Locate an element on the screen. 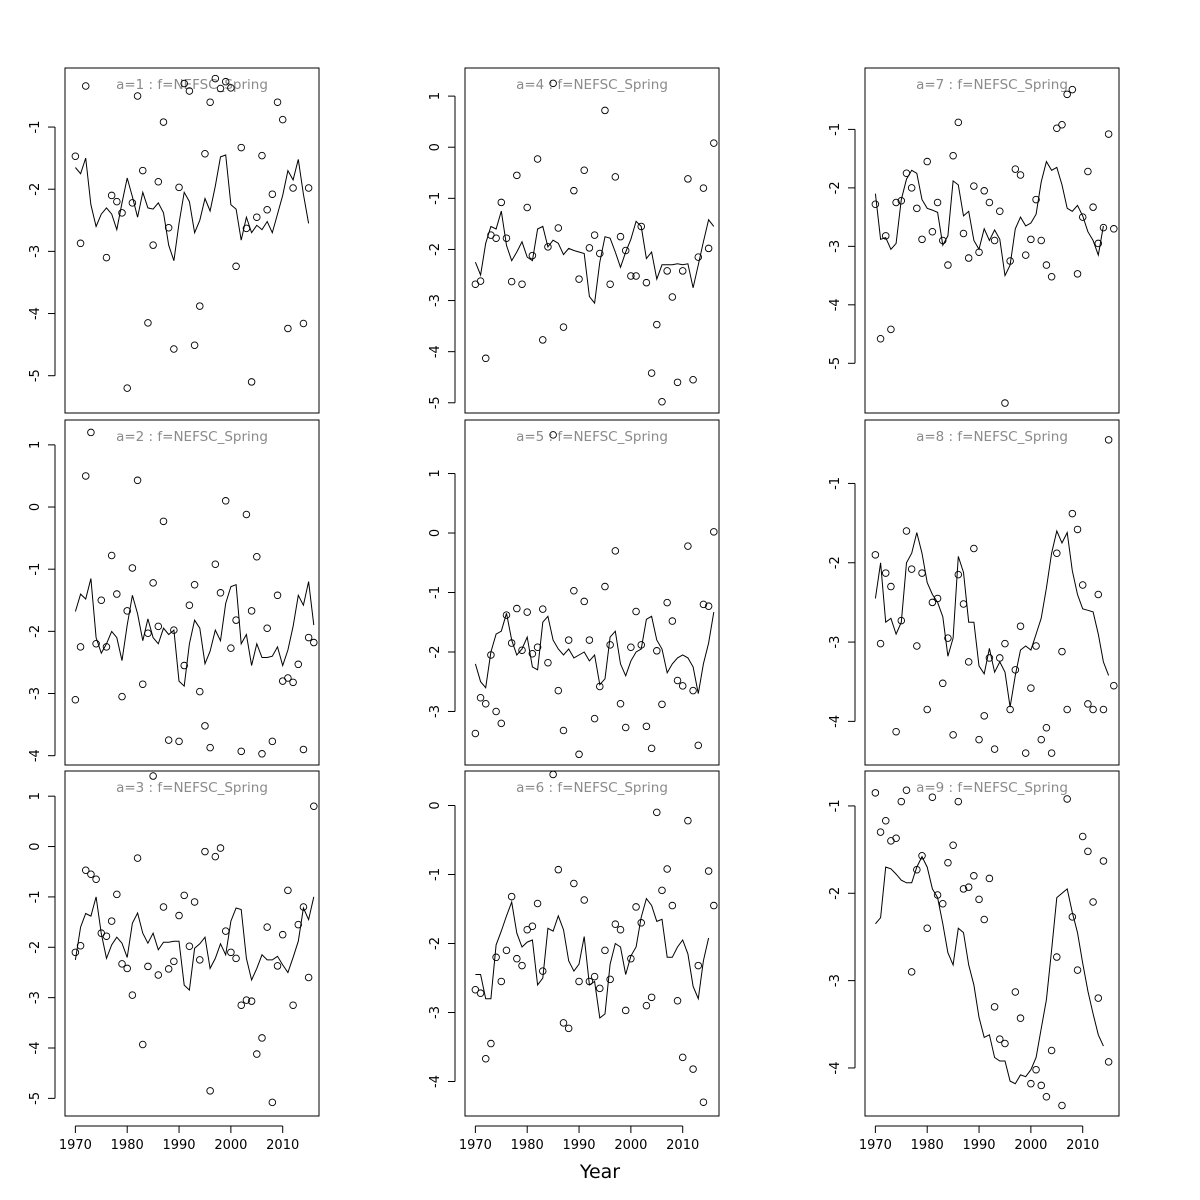 The height and width of the screenshot is (1200, 1200). y-tick-label: -2 is located at coordinates (835, 187).